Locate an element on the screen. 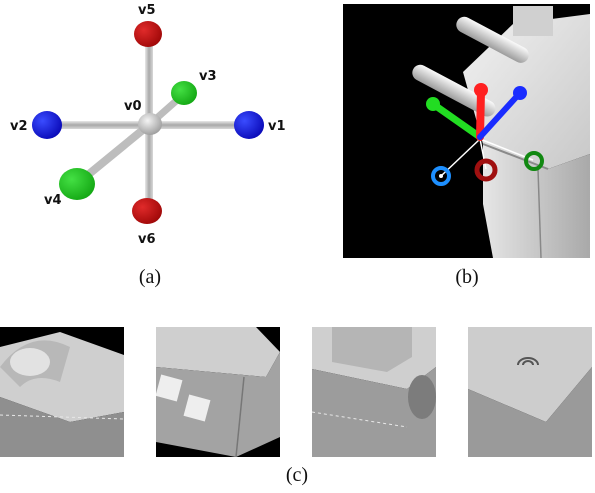  vertex-v4 is located at coordinates (77, 184).